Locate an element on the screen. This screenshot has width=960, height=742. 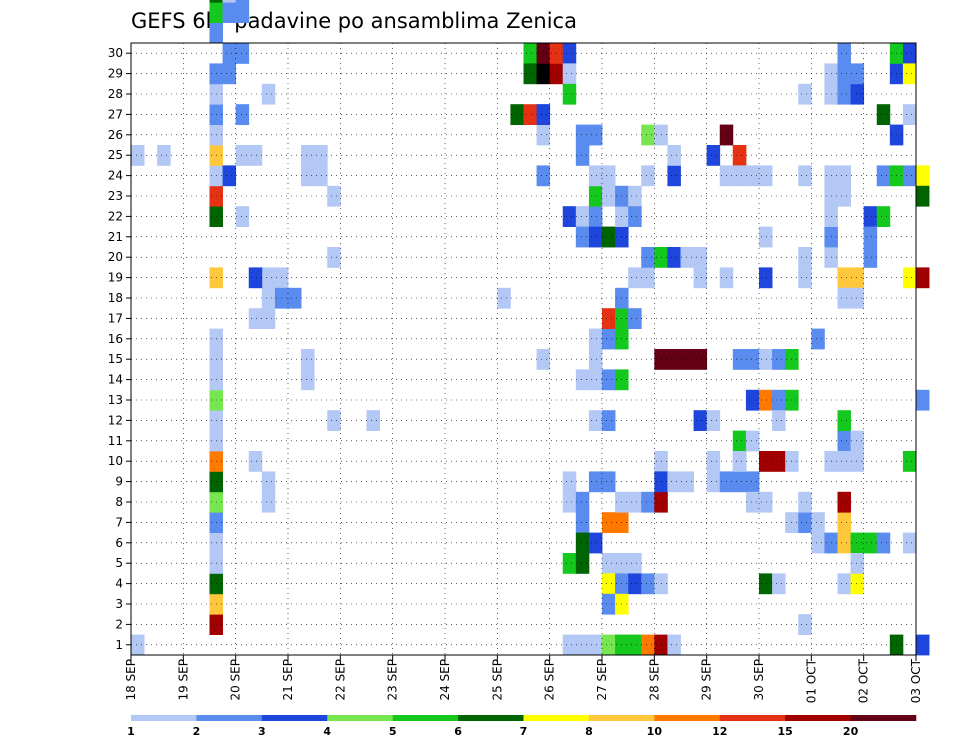
colorbar-label: 12 is located at coordinates (719, 731).